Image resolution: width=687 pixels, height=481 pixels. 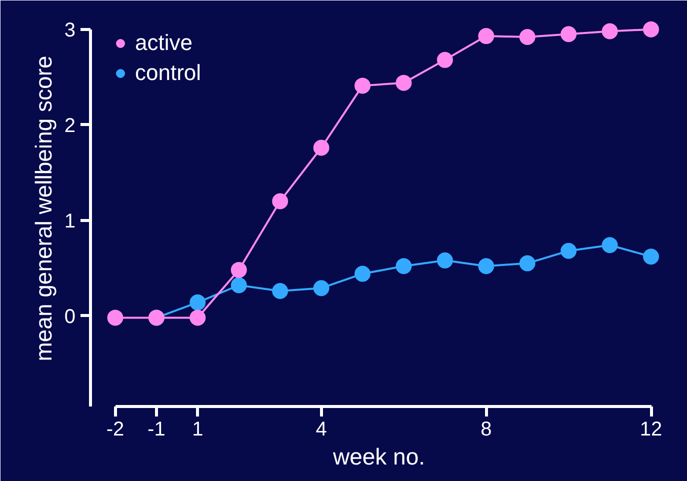 What do you see at coordinates (163, 43) in the screenshot?
I see `legend-label: active` at bounding box center [163, 43].